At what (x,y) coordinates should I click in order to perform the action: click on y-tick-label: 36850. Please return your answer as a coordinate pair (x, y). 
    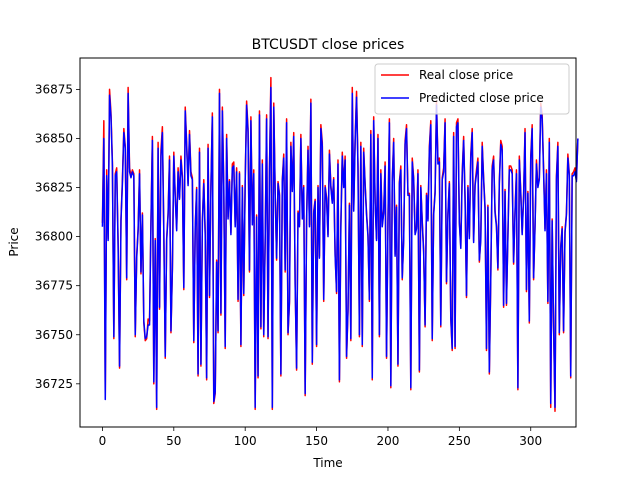
    Looking at the image, I should click on (54, 138).